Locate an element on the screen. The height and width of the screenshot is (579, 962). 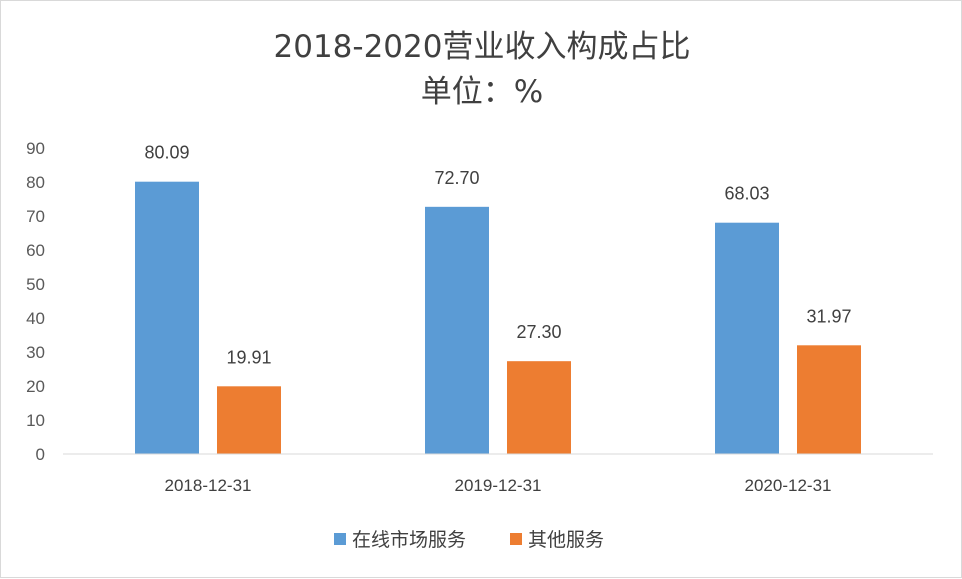
y-tick-label: 30 is located at coordinates (35, 352).